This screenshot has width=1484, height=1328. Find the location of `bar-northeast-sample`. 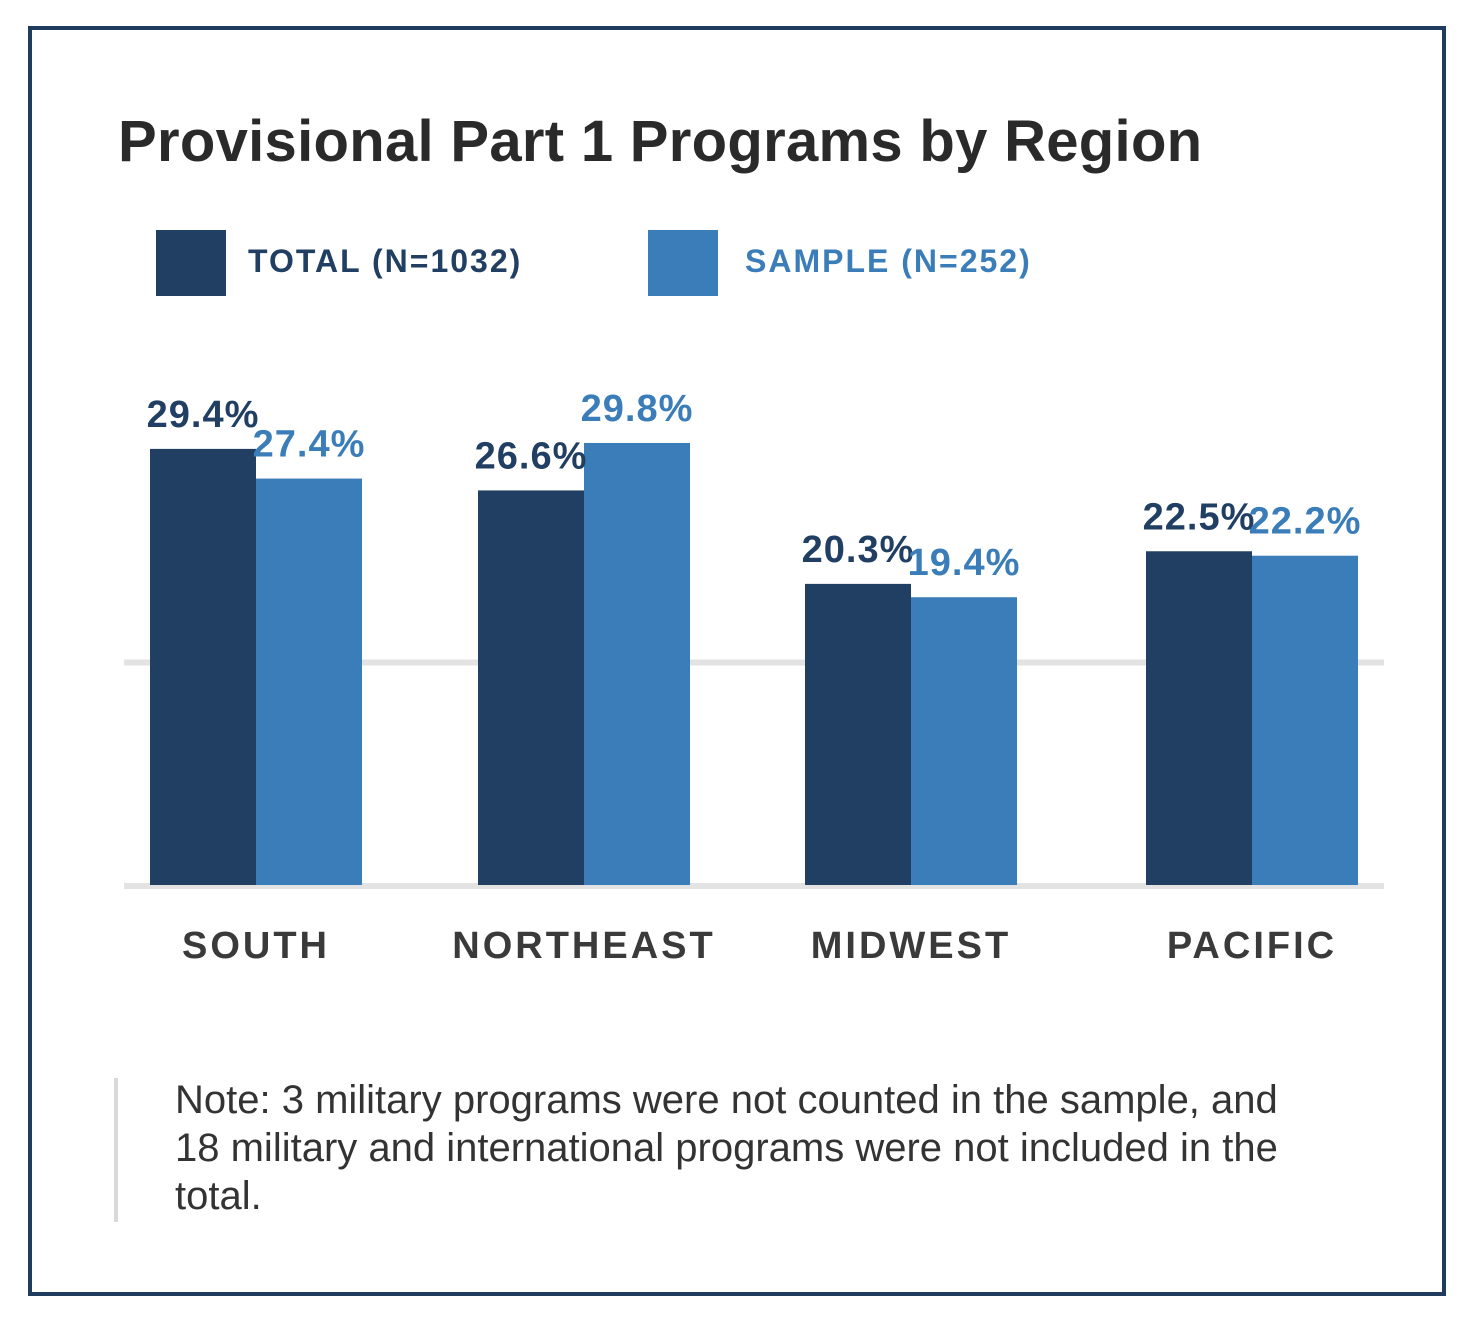

bar-northeast-sample is located at coordinates (637, 663).